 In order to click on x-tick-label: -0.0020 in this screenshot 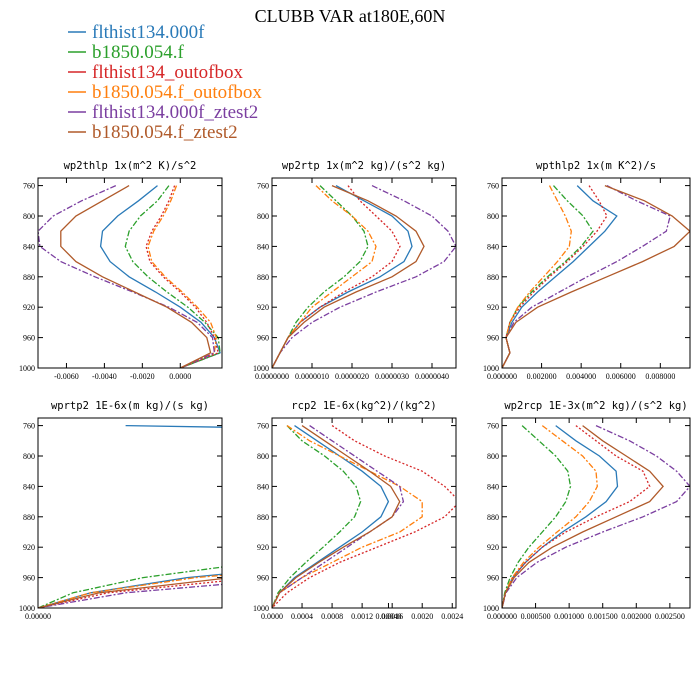, I will do `click(142, 376)`.